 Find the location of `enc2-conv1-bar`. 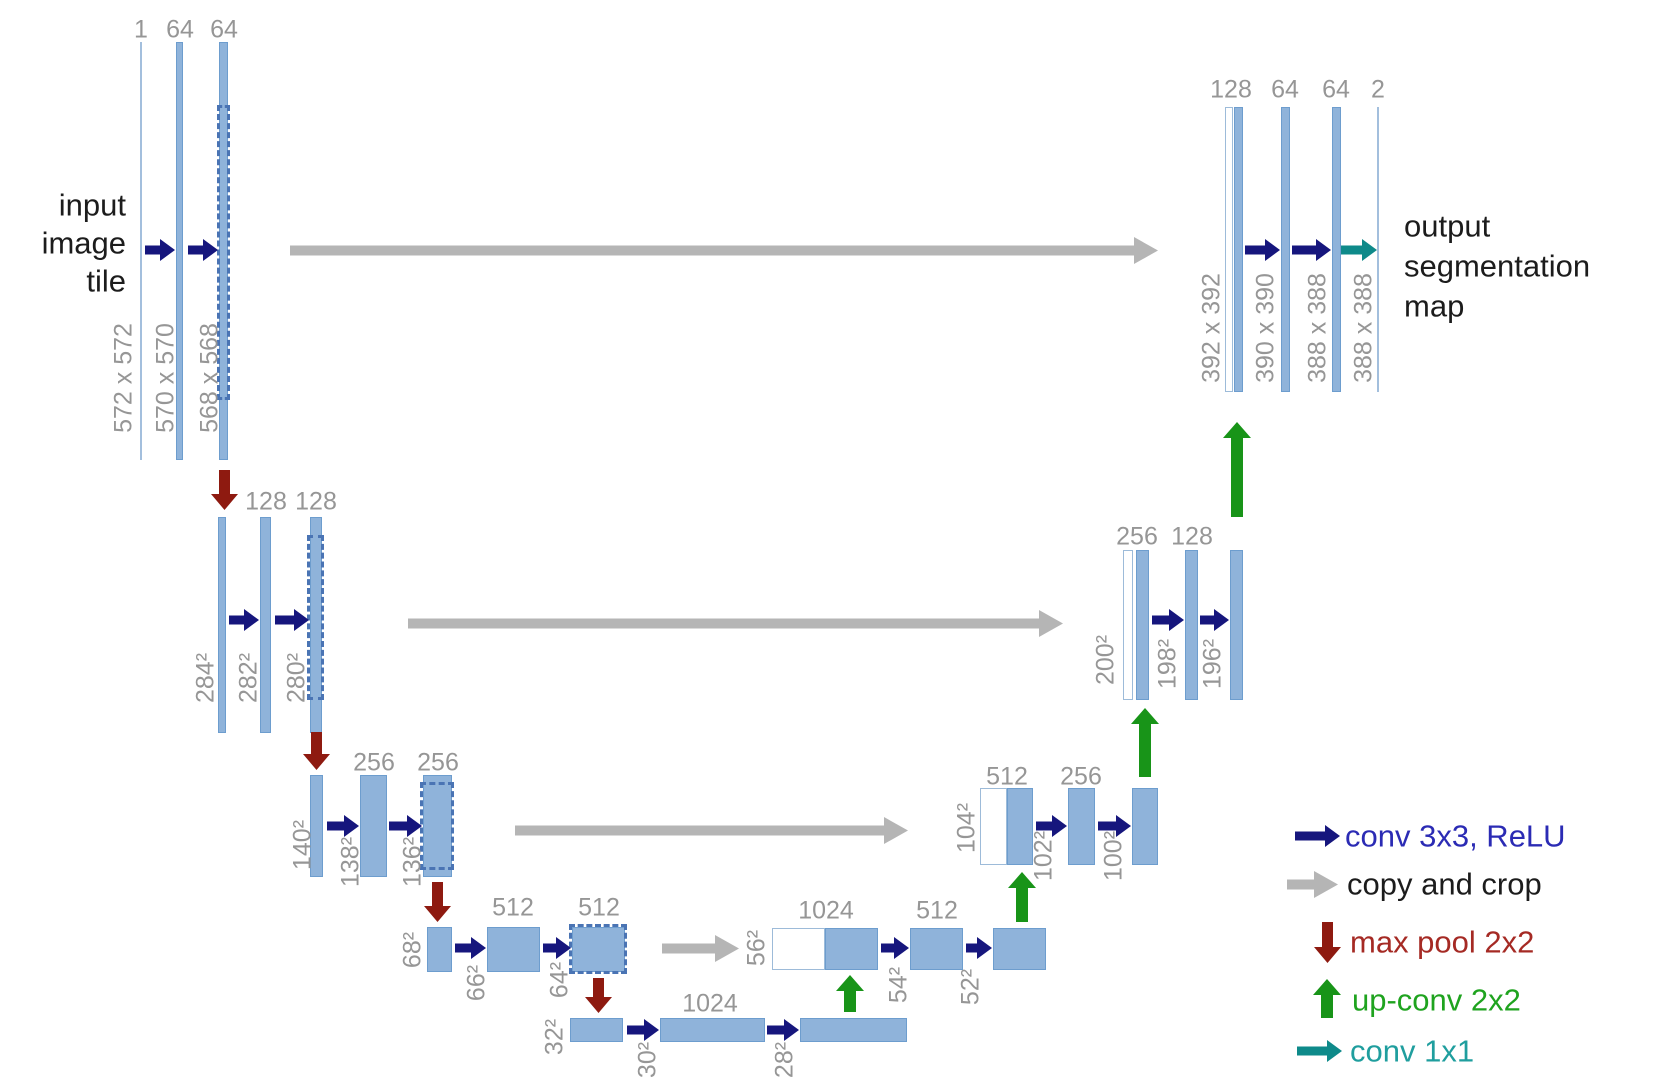

enc2-conv1-bar is located at coordinates (265, 625).